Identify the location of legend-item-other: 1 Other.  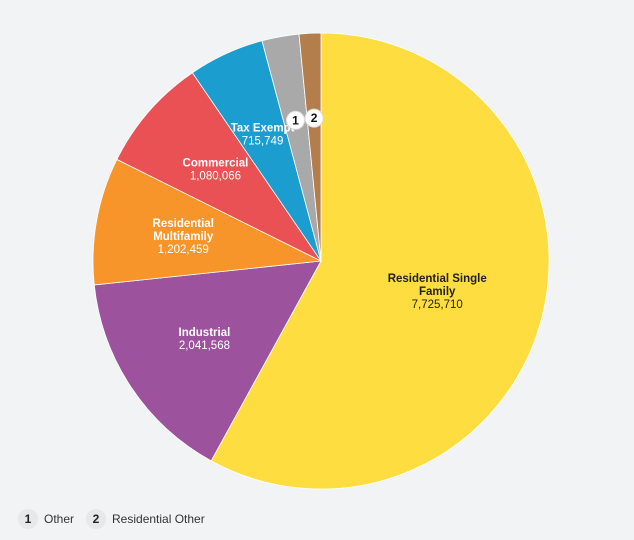
(46, 519).